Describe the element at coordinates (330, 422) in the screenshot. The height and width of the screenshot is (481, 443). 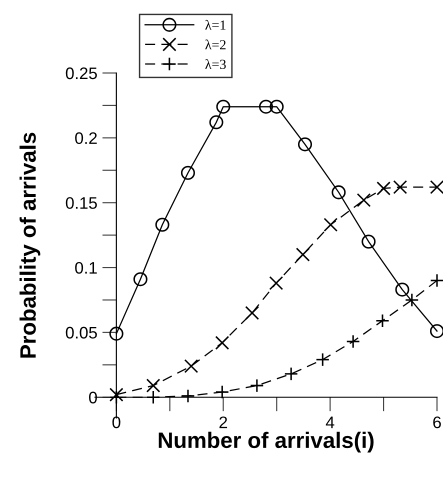
I see `x-tick-label: 4` at that location.